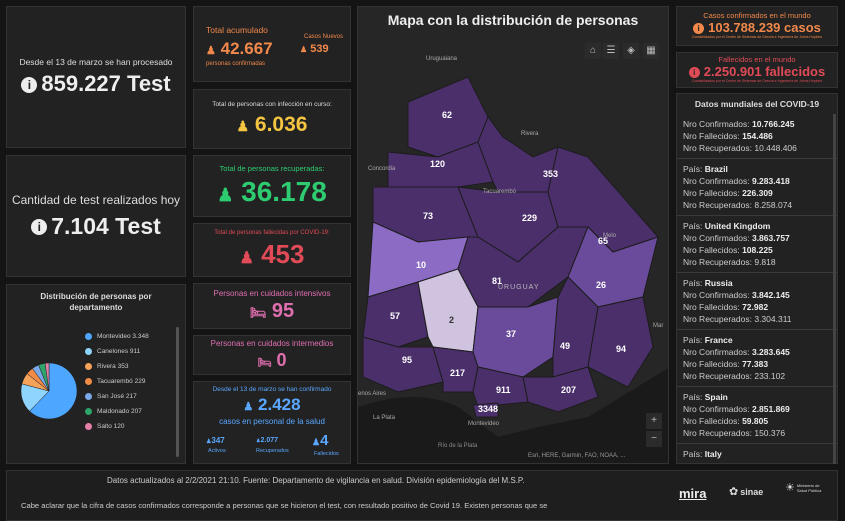 The height and width of the screenshot is (521, 845). I want to click on legend-value: 353, so click(123, 366).